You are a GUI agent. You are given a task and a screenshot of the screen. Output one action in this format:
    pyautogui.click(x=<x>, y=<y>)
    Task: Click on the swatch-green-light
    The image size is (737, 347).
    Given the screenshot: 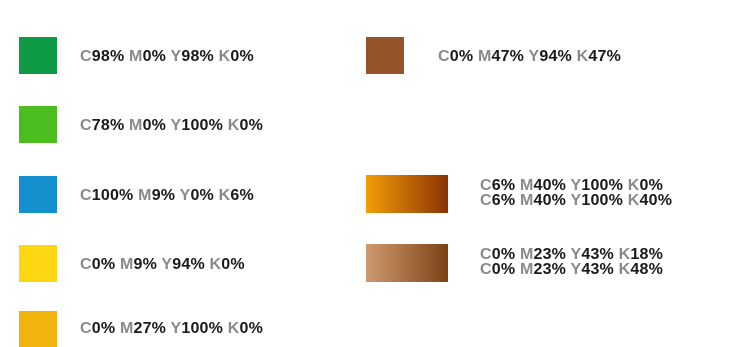 What is the action you would take?
    pyautogui.click(x=38, y=124)
    